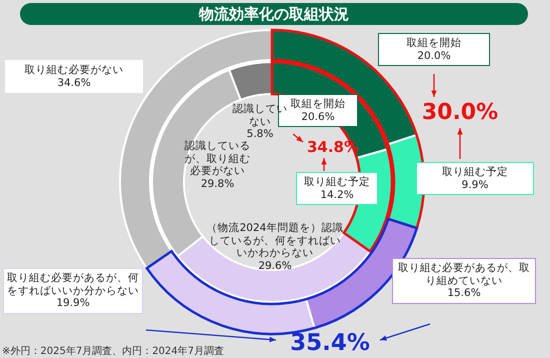  What do you see at coordinates (73, 303) in the screenshot?
I see `data-label: 19.9%` at bounding box center [73, 303].